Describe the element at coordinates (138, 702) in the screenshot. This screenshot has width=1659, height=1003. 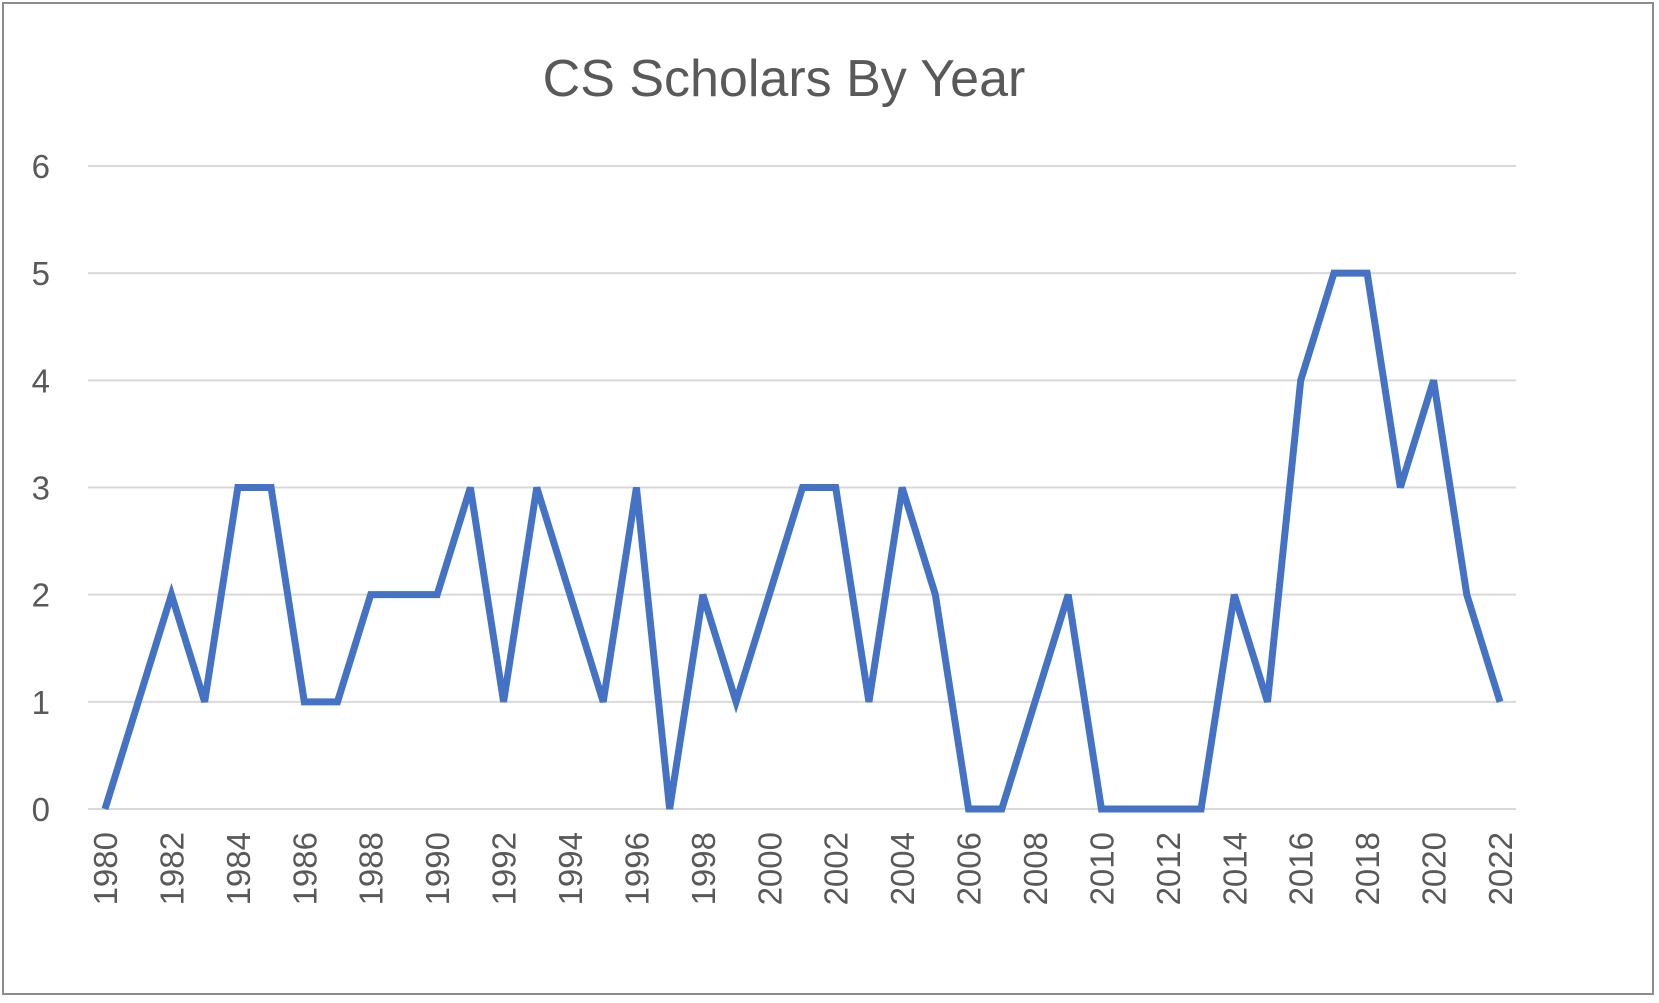
I see `data-point-1981` at that location.